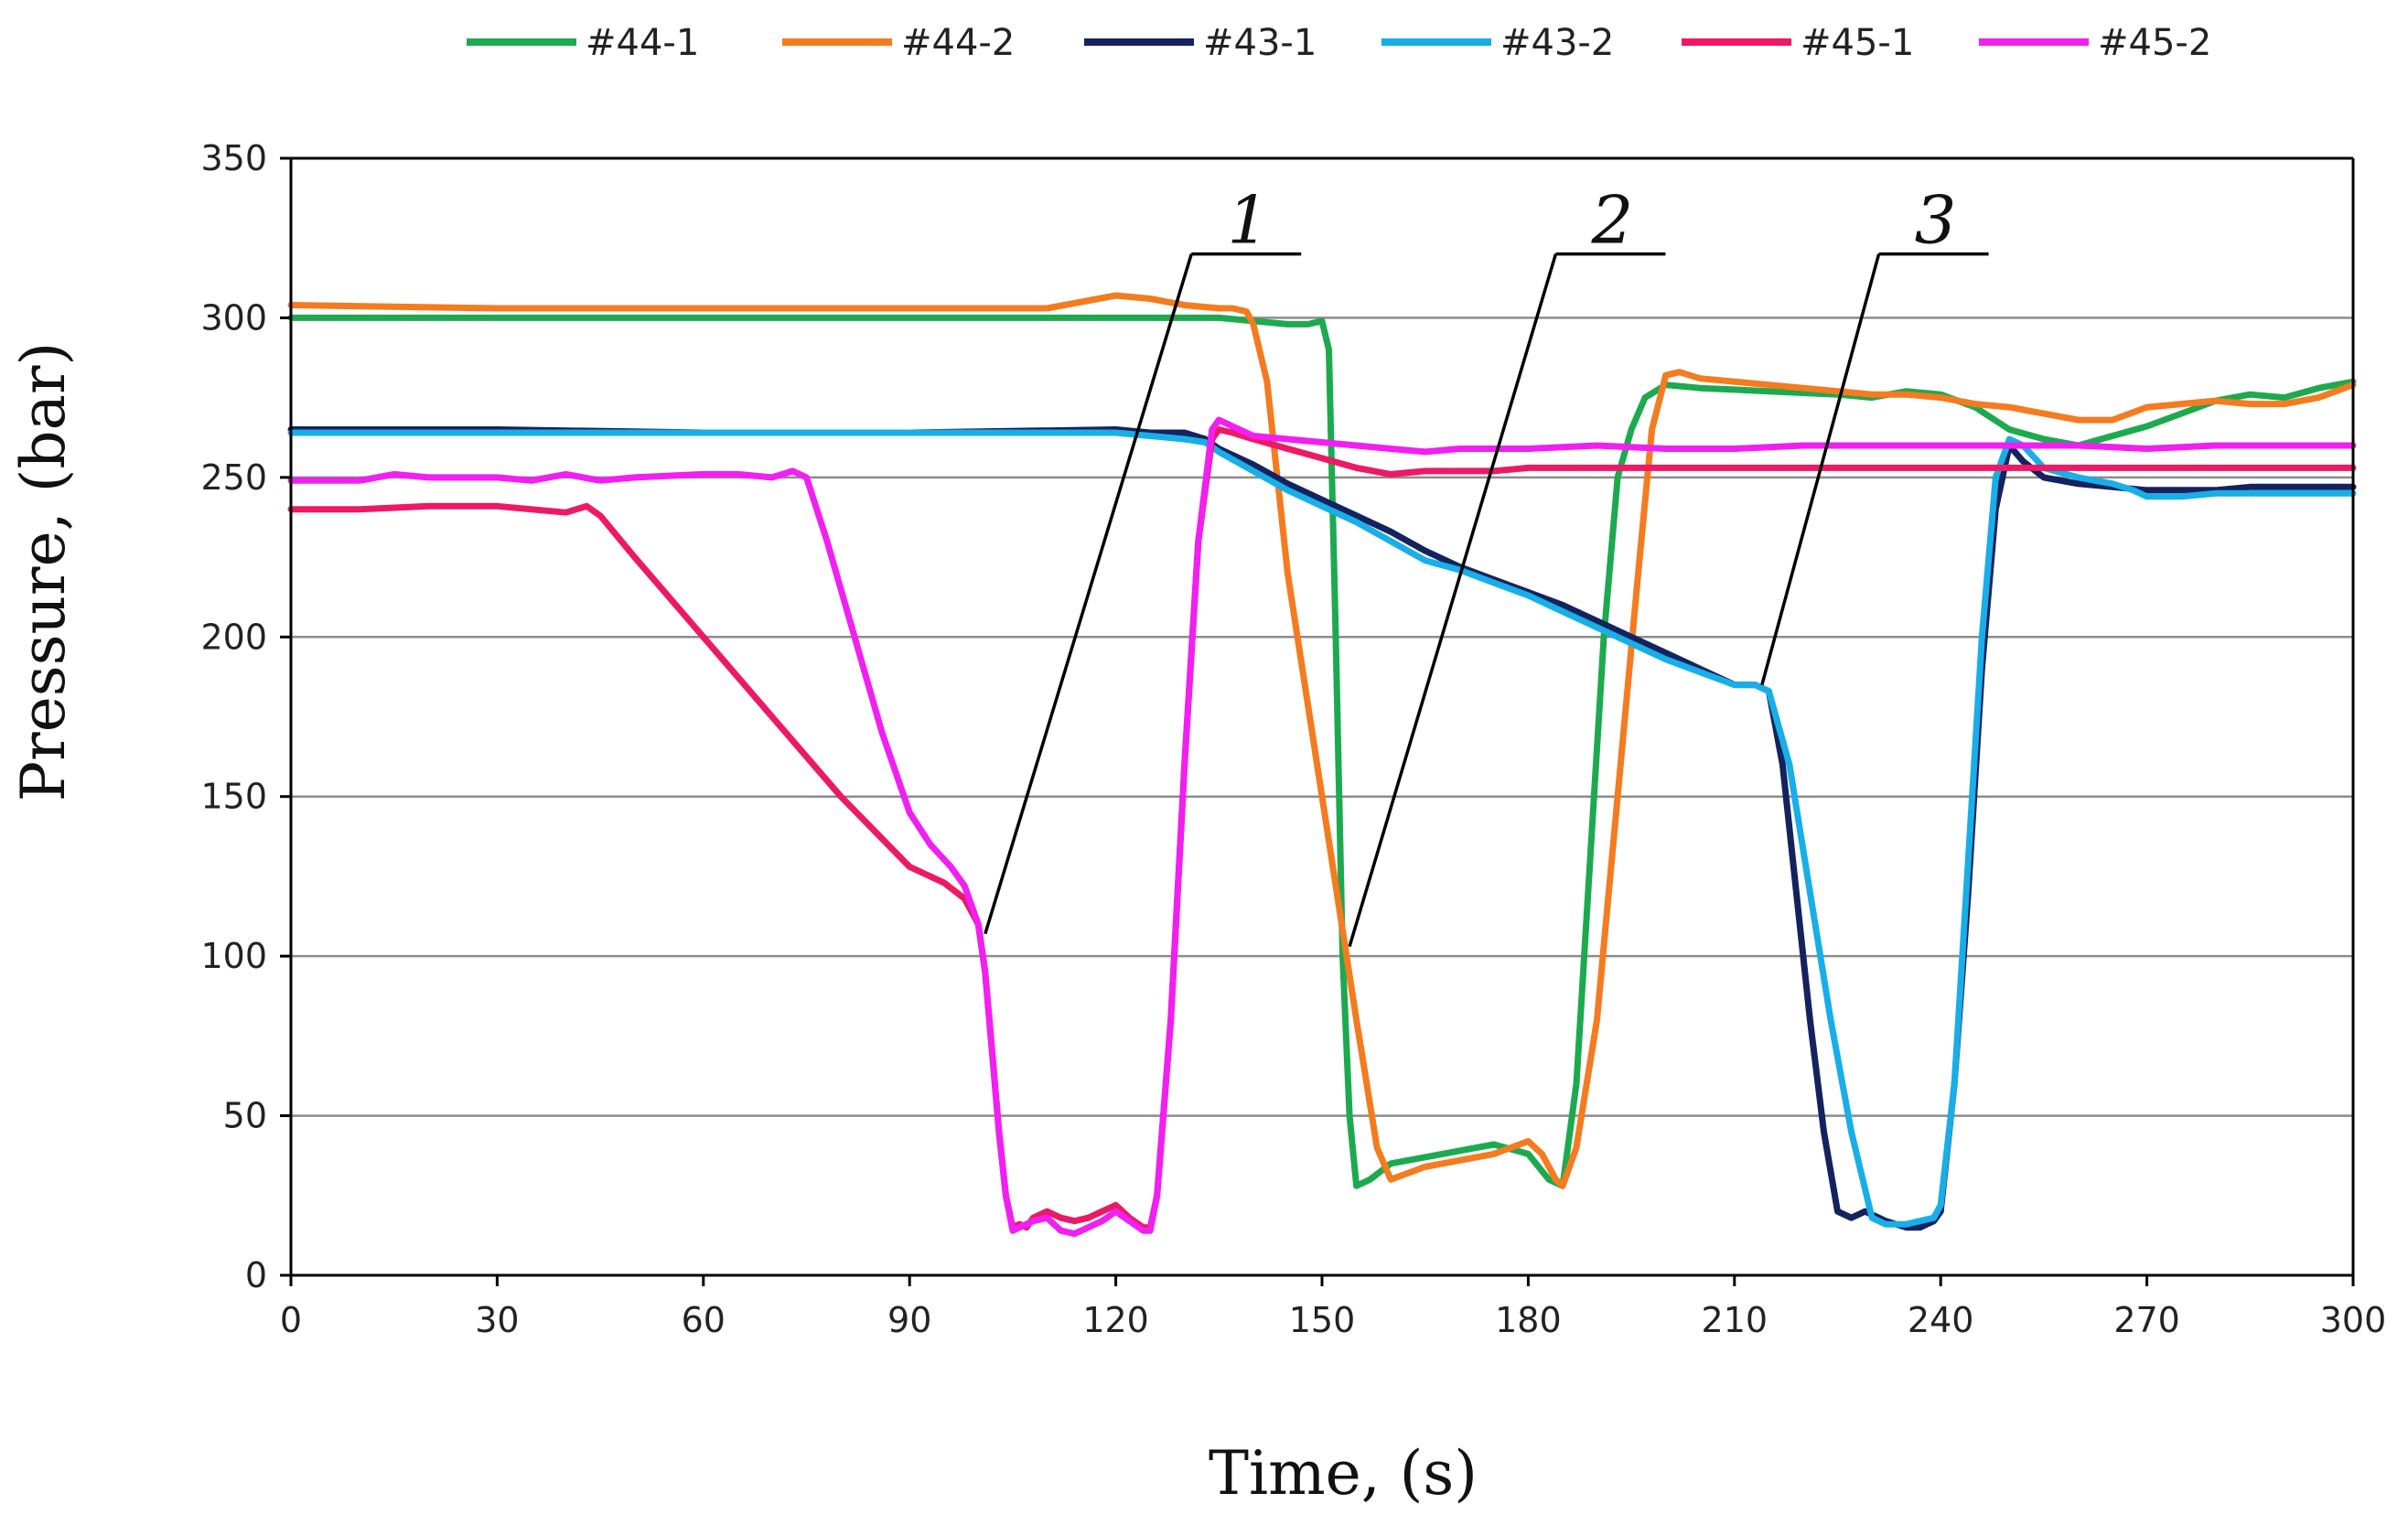  What do you see at coordinates (1735, 1320) in the screenshot?
I see `x-tick-label-210: 210` at bounding box center [1735, 1320].